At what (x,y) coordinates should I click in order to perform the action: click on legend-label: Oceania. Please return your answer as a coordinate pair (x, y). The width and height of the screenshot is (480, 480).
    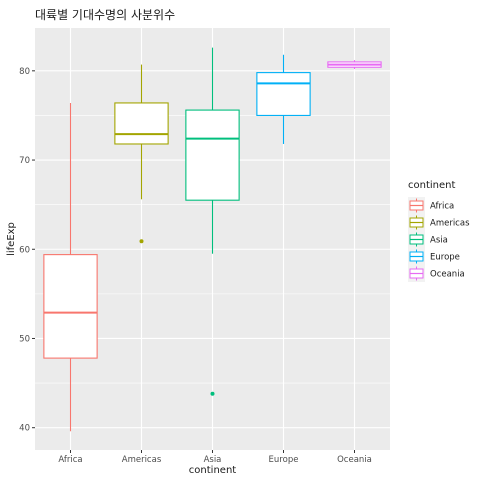
    Looking at the image, I should click on (447, 275).